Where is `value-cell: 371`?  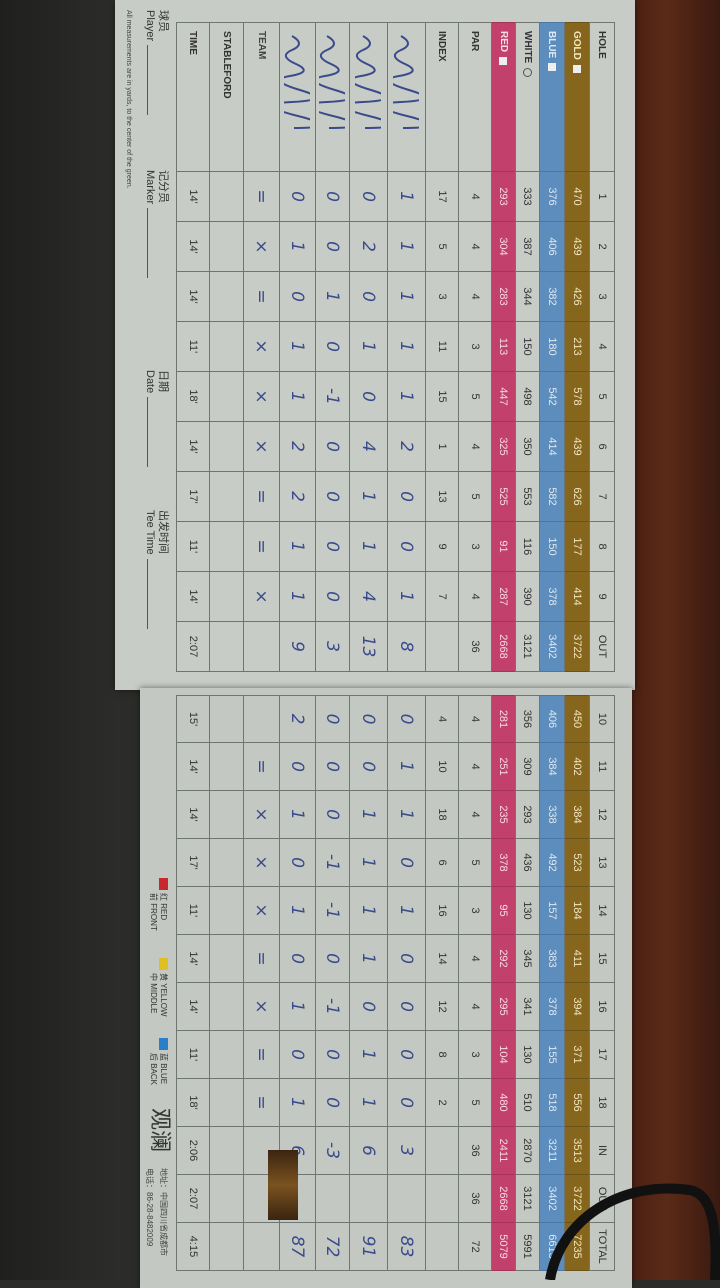 value-cell: 371 is located at coordinates (577, 1055).